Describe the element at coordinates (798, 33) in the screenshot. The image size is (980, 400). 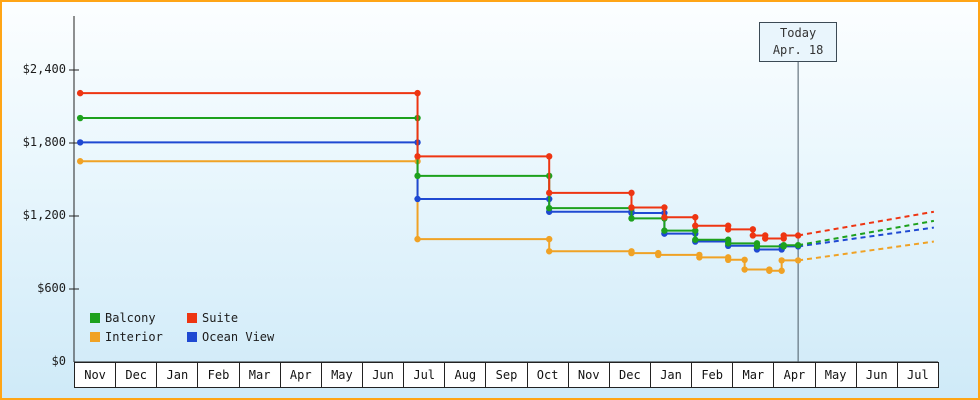
I see `today-label: Today` at that location.